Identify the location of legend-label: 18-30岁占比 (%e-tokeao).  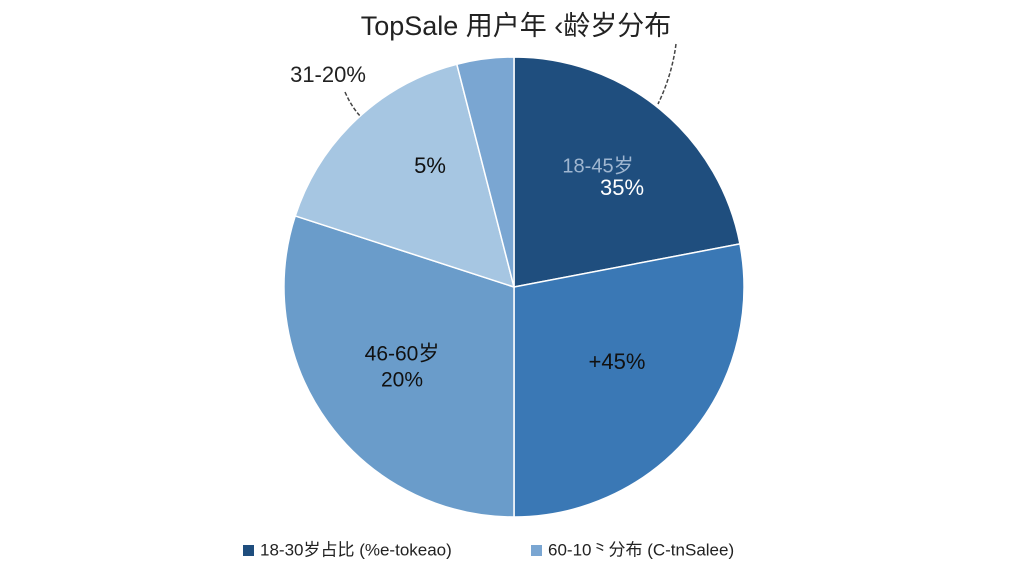
(356, 549).